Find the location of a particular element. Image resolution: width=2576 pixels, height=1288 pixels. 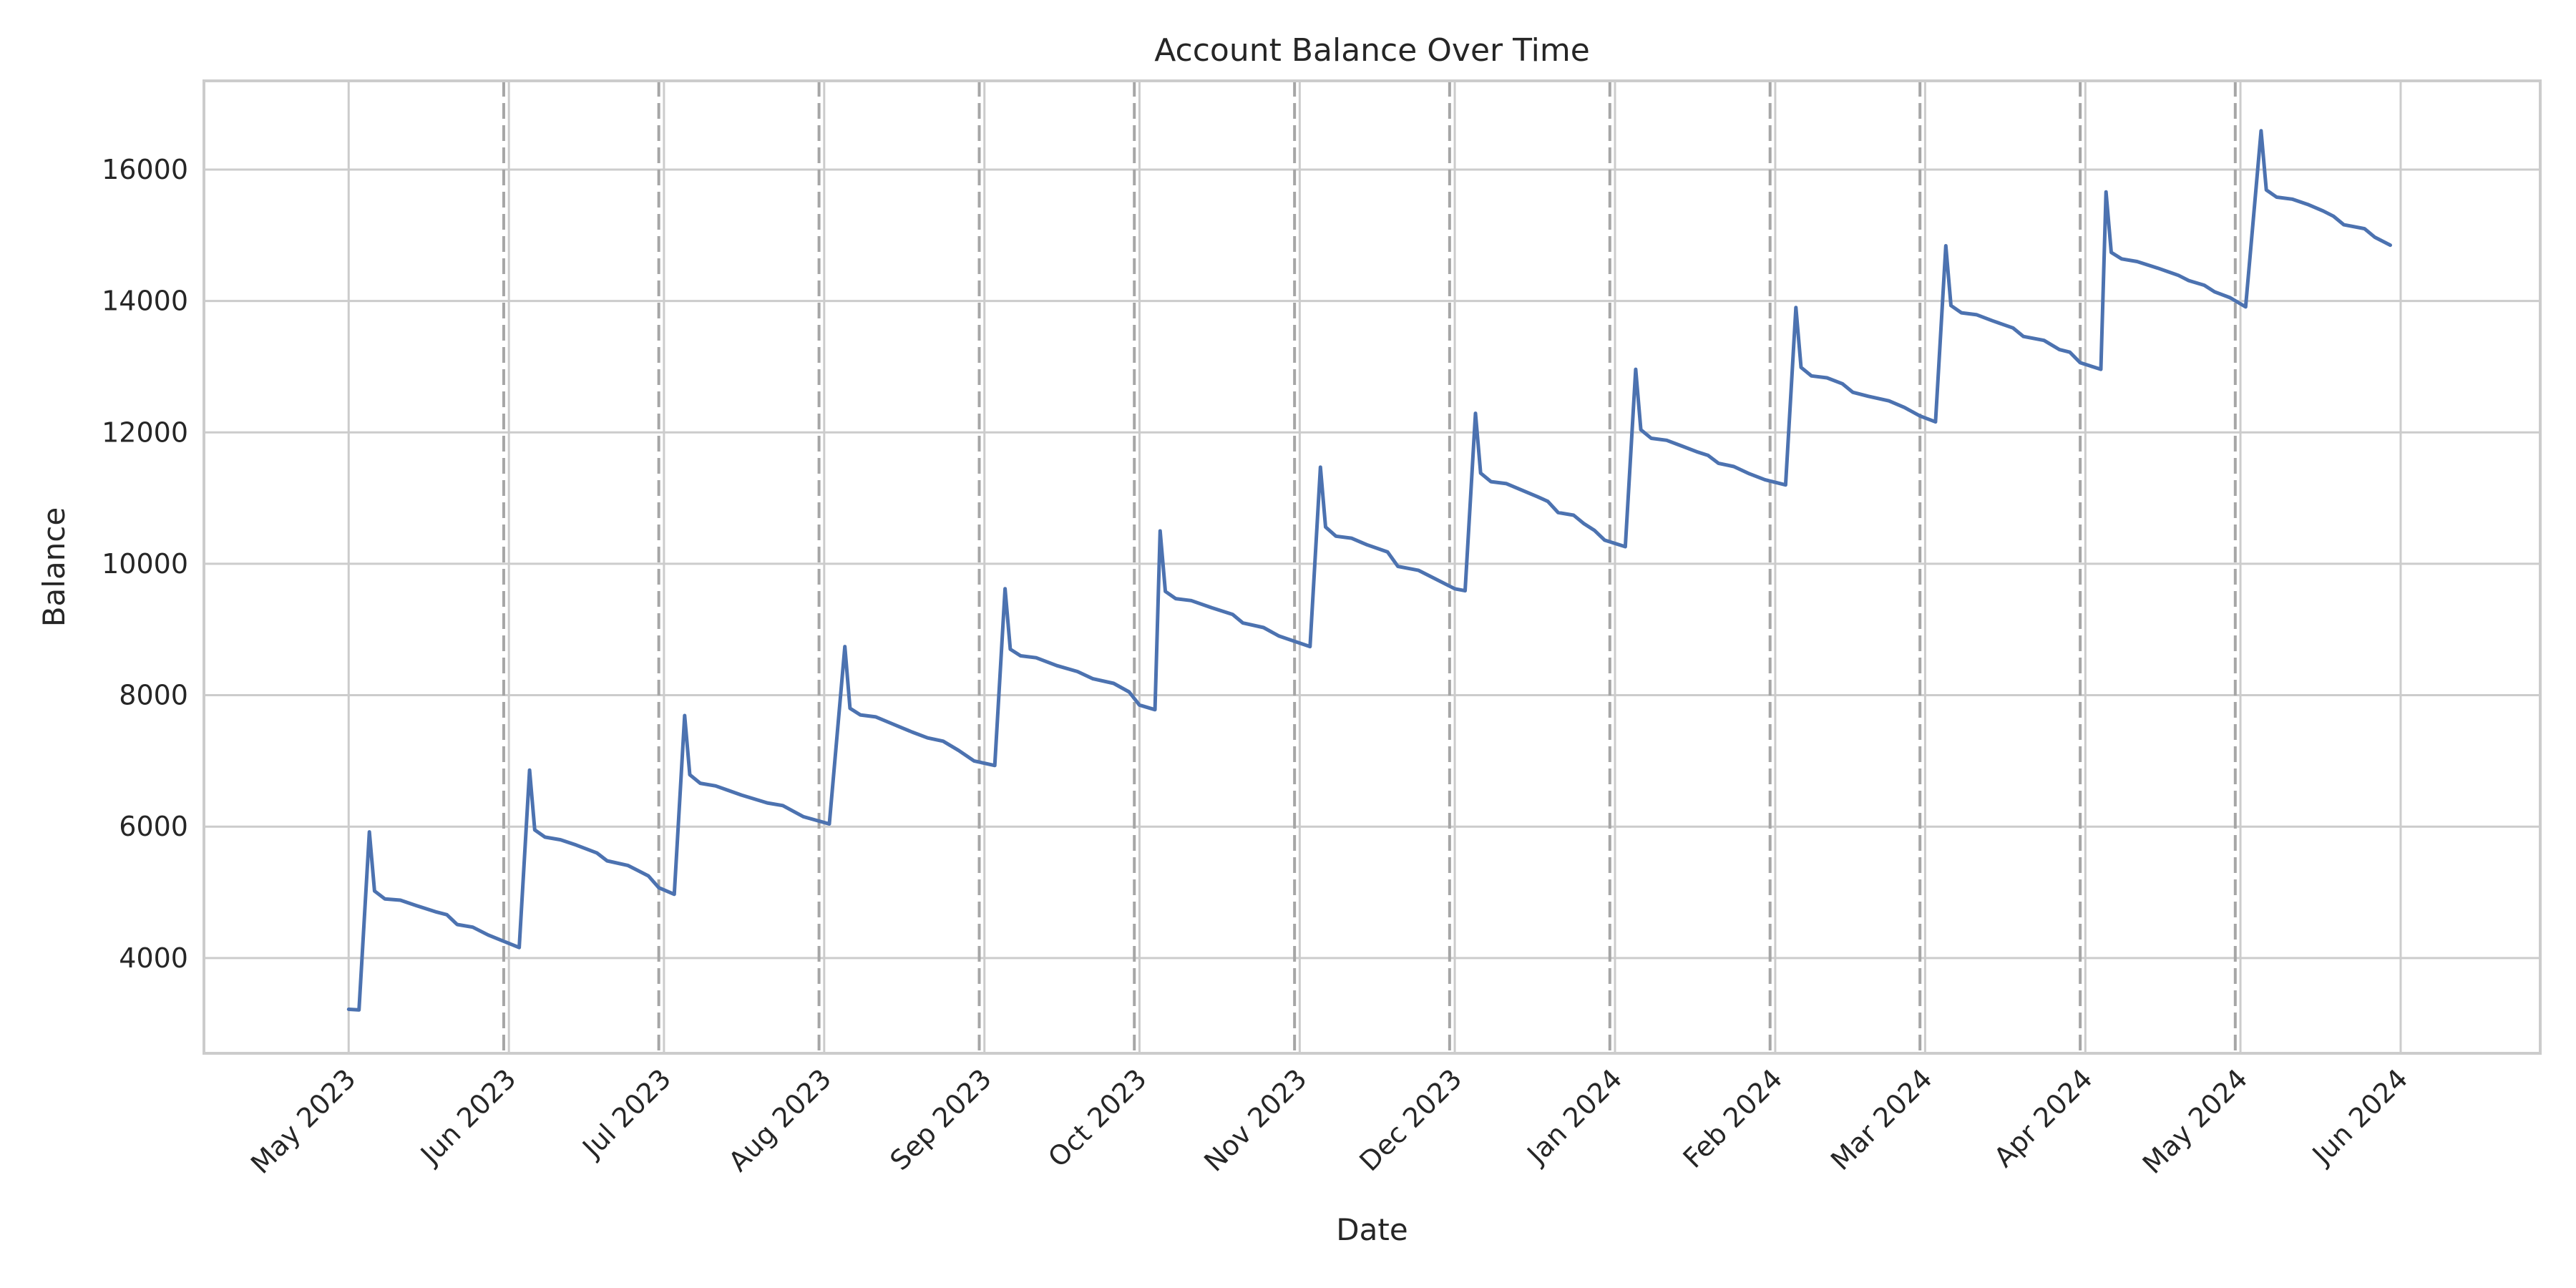

y-tick-label: 16000 is located at coordinates (145, 169).